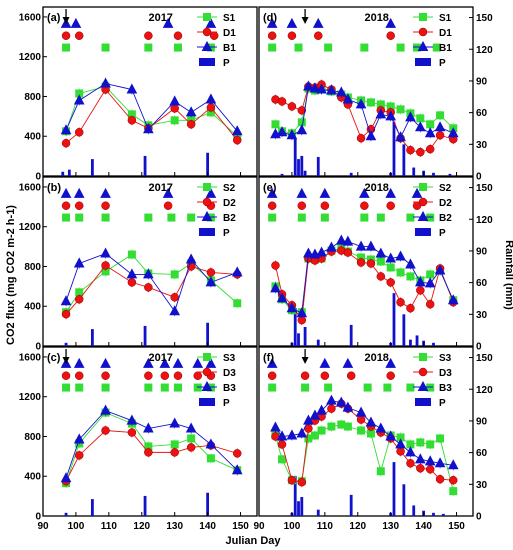 Image resolution: width=513 pixels, height=550 pixels. I want to click on panel-year: 2018, so click(376, 18).